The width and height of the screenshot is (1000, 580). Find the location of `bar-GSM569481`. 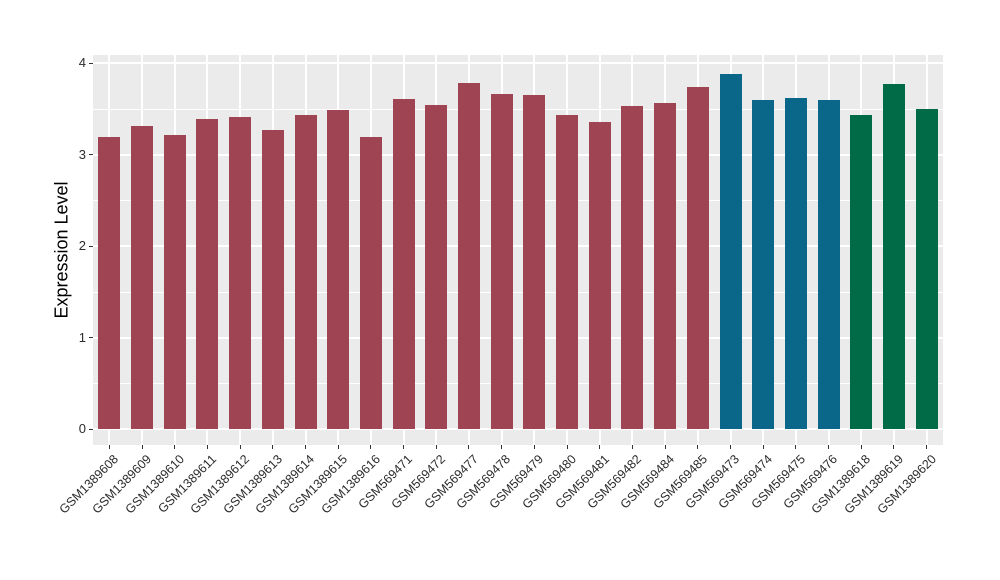

bar-GSM569481 is located at coordinates (599, 275).